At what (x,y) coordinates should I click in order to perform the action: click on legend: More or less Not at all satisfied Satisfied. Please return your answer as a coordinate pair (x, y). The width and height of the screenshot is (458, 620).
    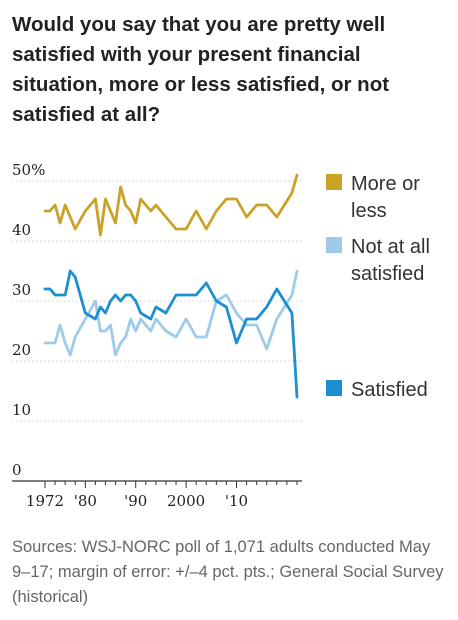
    Looking at the image, I should click on (378, 287).